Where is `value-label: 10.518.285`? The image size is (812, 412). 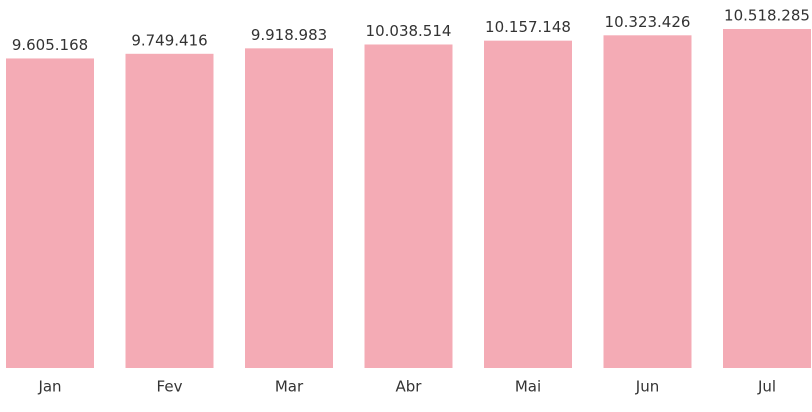 value-label: 10.518.285 is located at coordinates (767, 16).